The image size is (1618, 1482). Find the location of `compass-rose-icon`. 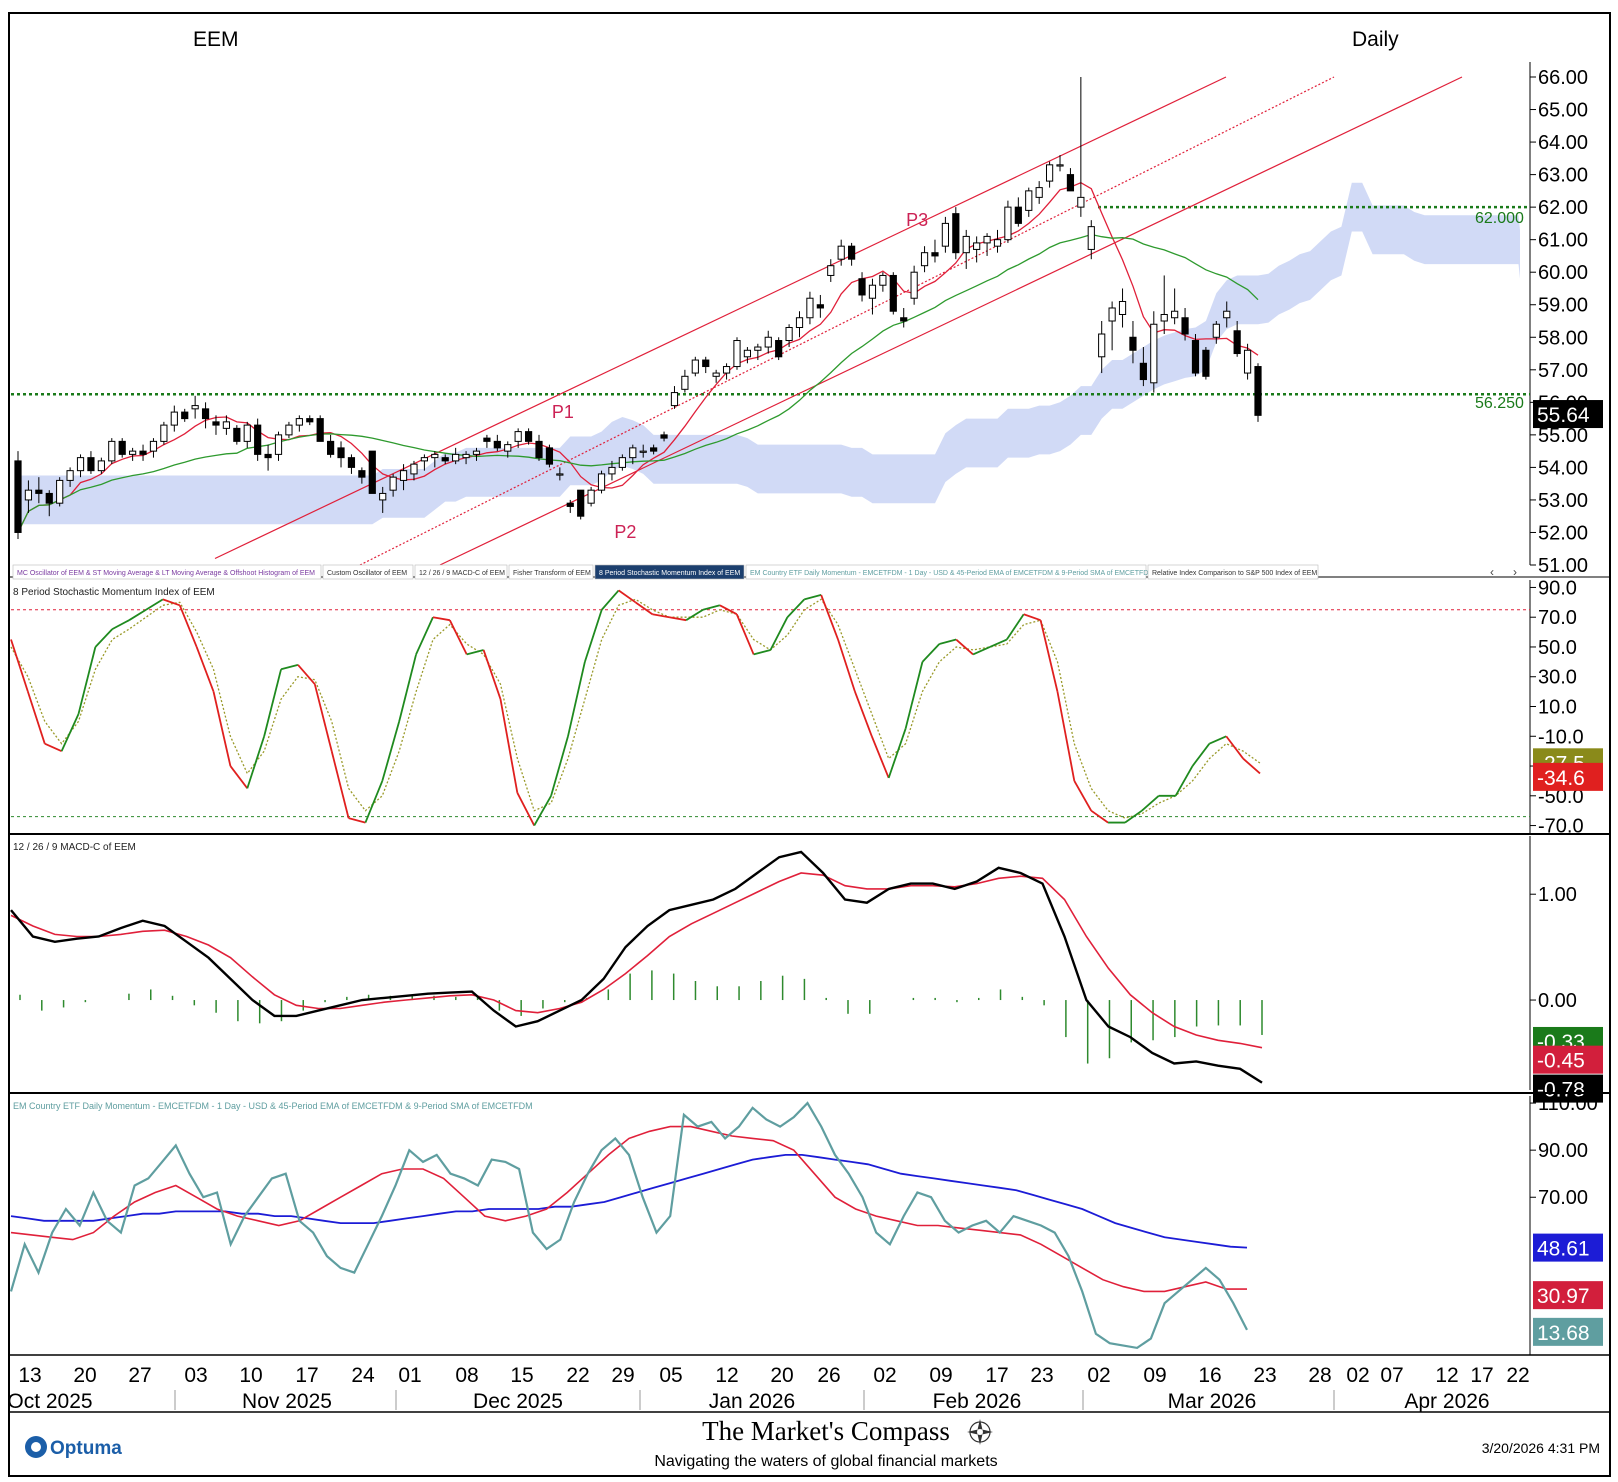

compass-rose-icon is located at coordinates (980, 1432).